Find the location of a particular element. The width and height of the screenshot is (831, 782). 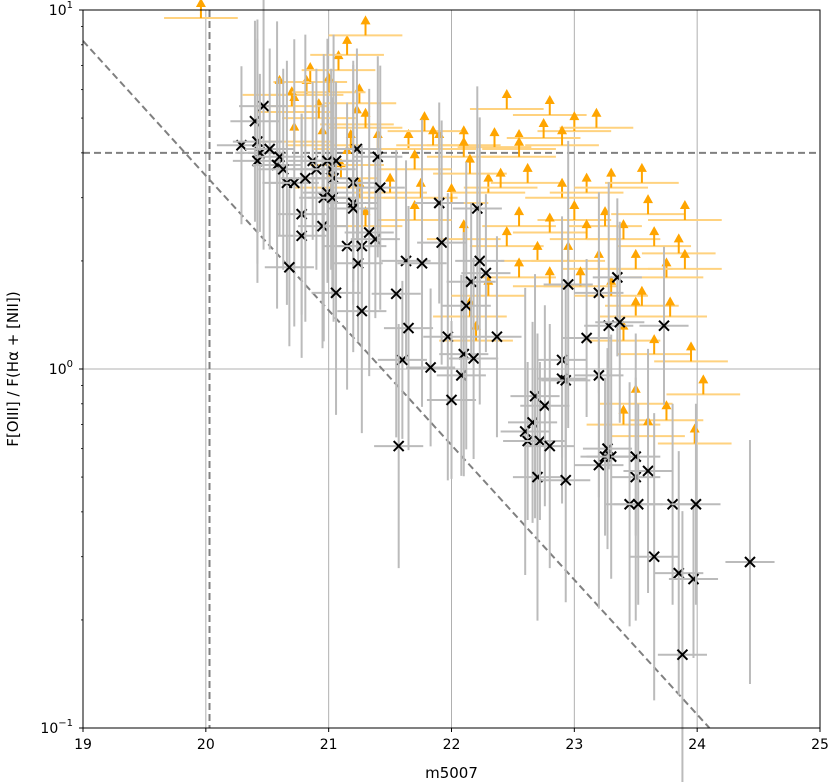

y-tick-label: 10⁻¹ is located at coordinates (56, 727).